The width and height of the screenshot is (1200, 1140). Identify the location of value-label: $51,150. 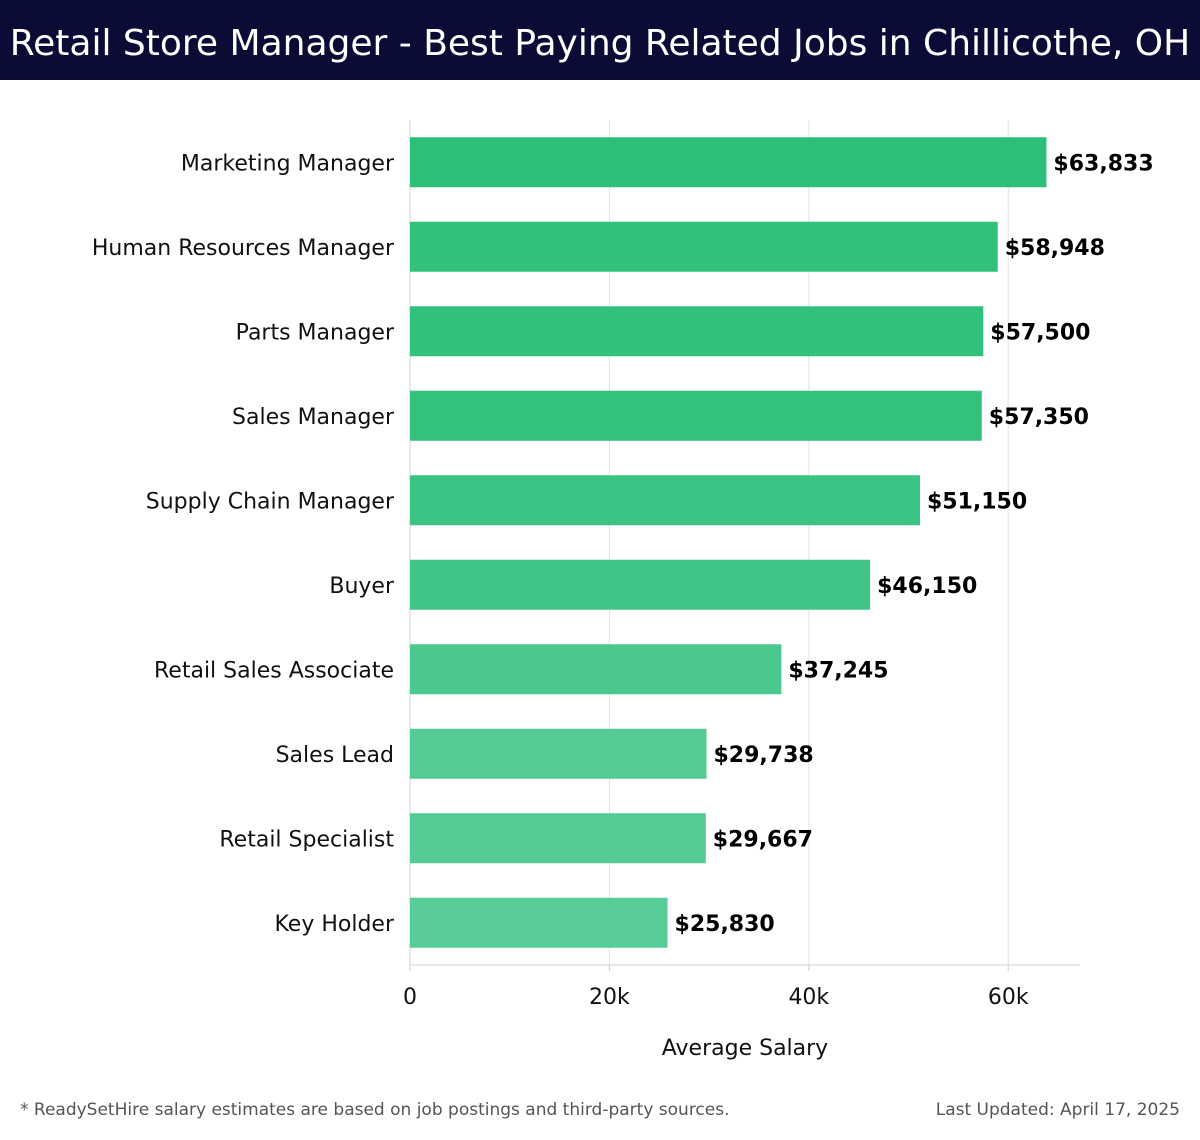
(977, 501).